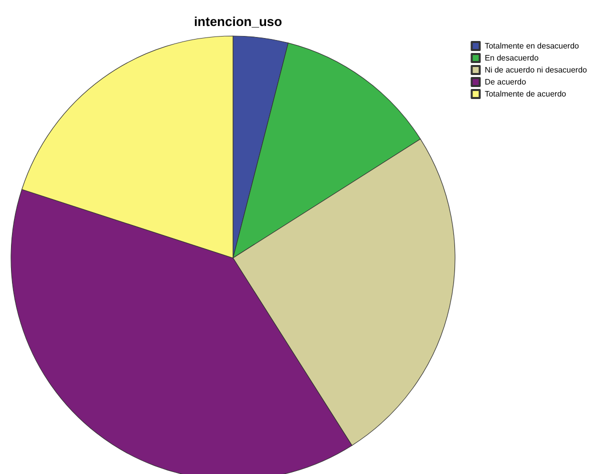 The width and height of the screenshot is (600, 474). Describe the element at coordinates (238, 21) in the screenshot. I see `chart-title: intencion_uso` at that location.